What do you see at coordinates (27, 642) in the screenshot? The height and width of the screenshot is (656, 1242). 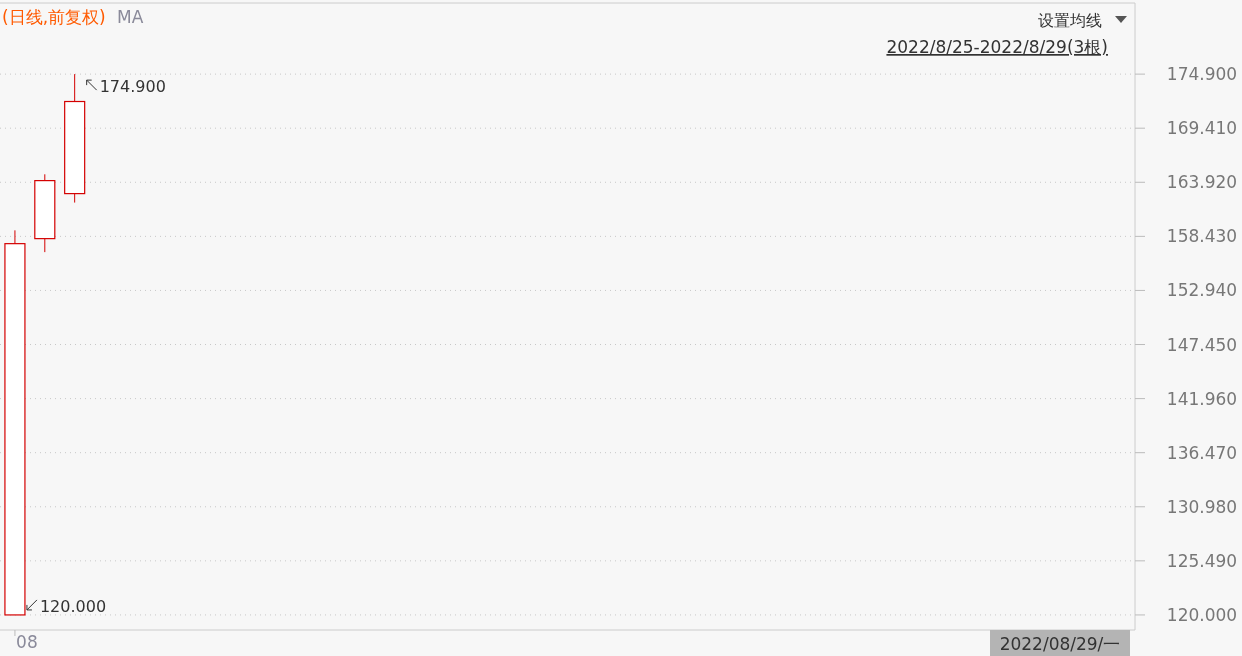 I see `x-tick-label: 08` at bounding box center [27, 642].